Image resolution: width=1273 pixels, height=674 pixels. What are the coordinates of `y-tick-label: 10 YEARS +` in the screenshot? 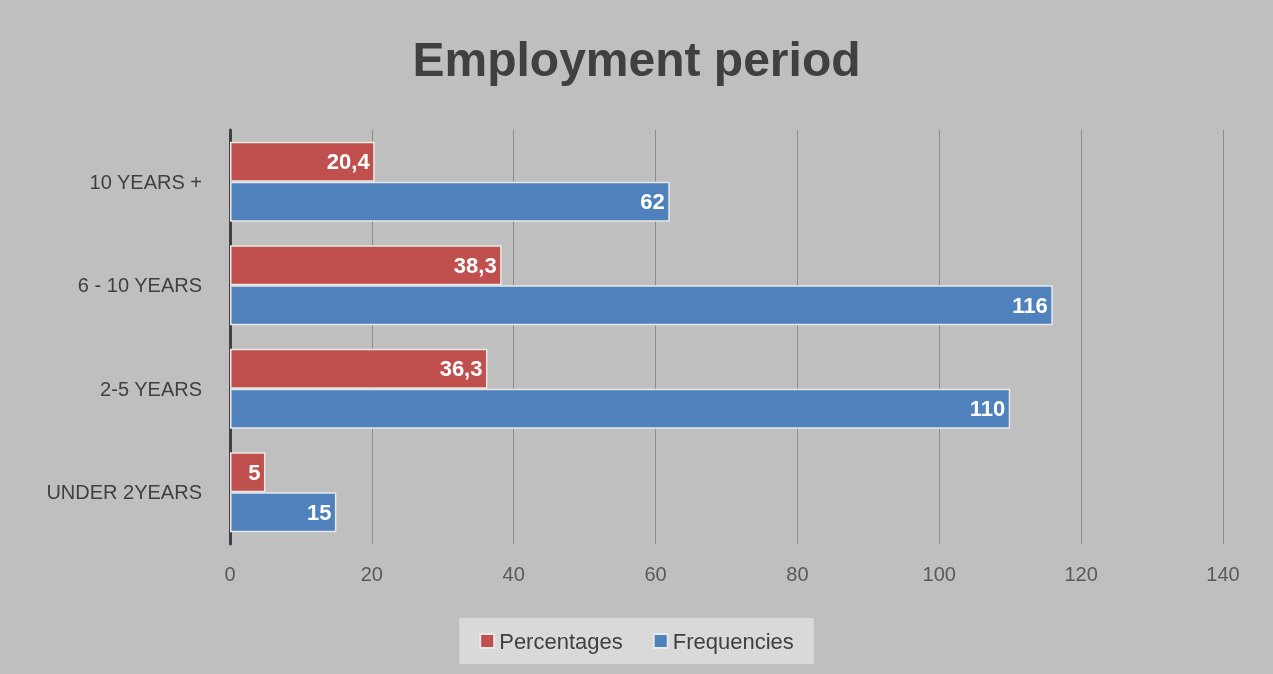 It's located at (145, 181).